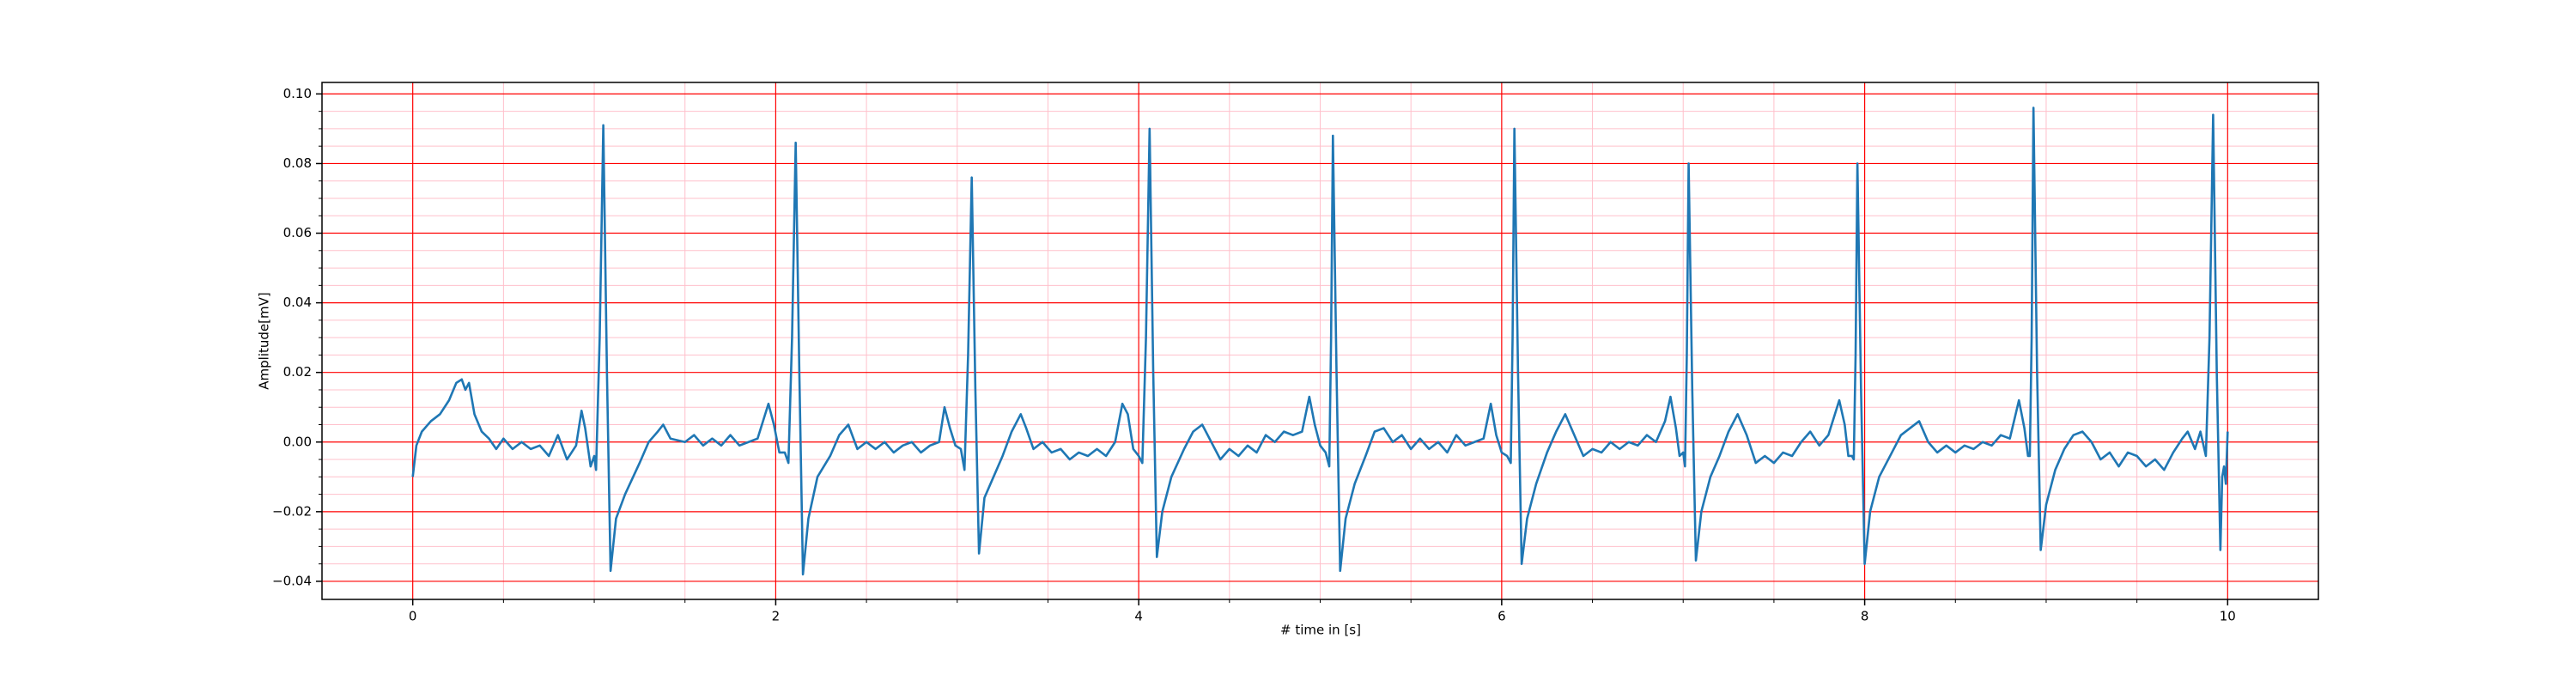 Image resolution: width=2576 pixels, height=687 pixels. Describe the element at coordinates (297, 302) in the screenshot. I see `y-tick-label: 0.04` at that location.